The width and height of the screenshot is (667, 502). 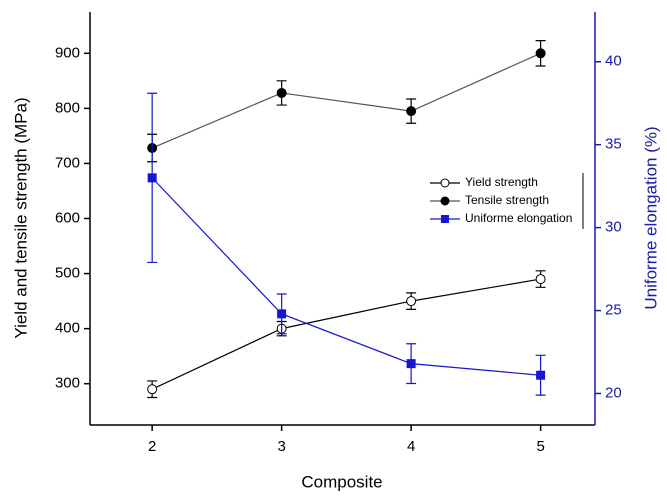 I want to click on legend-label: Tensile strength, so click(x=507, y=200).